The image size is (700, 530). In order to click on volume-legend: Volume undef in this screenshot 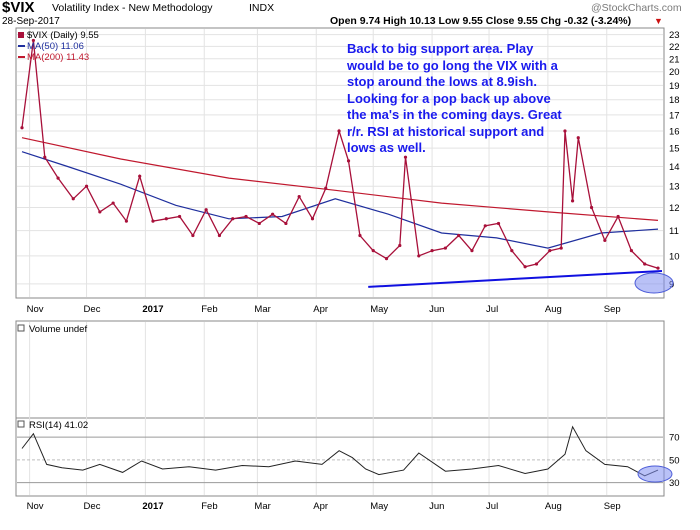, I will do `click(52, 329)`.